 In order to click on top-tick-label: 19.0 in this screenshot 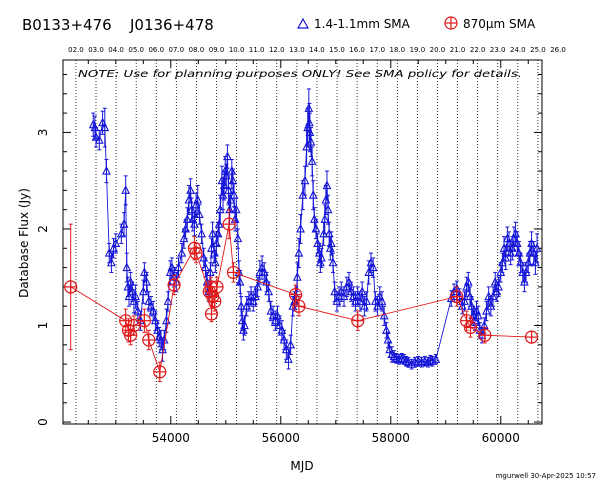, I will do `click(418, 50)`.